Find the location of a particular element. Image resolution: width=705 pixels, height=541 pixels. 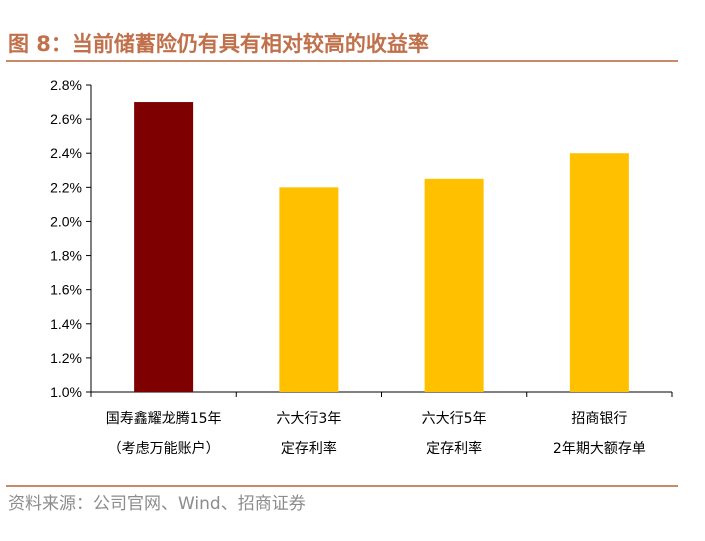

title-divider is located at coordinates (342, 61).